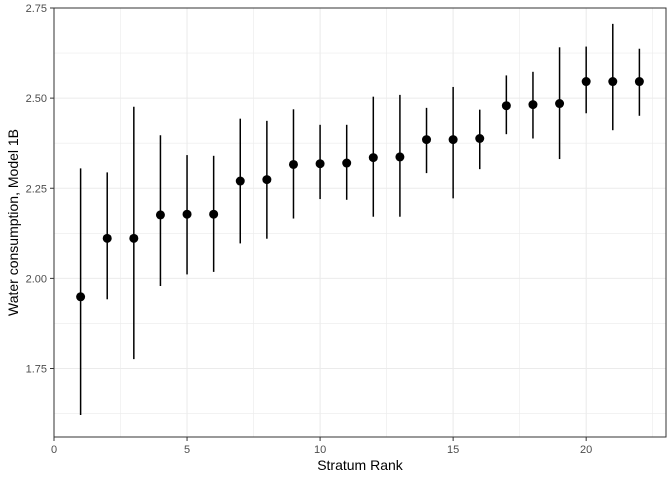 The image size is (672, 480). Describe the element at coordinates (36, 189) in the screenshot. I see `y-tick-label: 2.25` at that location.